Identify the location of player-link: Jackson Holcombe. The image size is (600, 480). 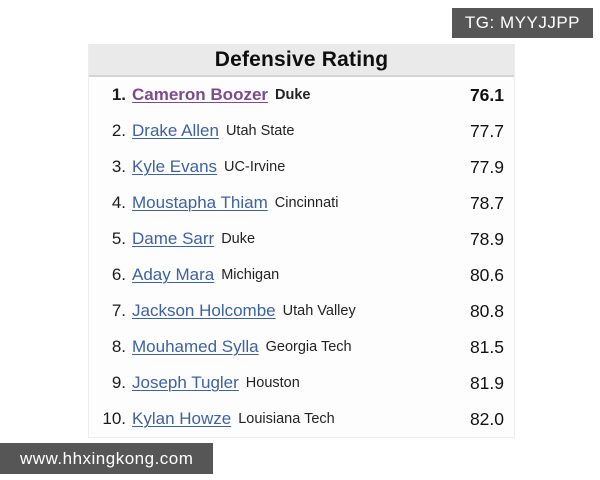
(204, 310).